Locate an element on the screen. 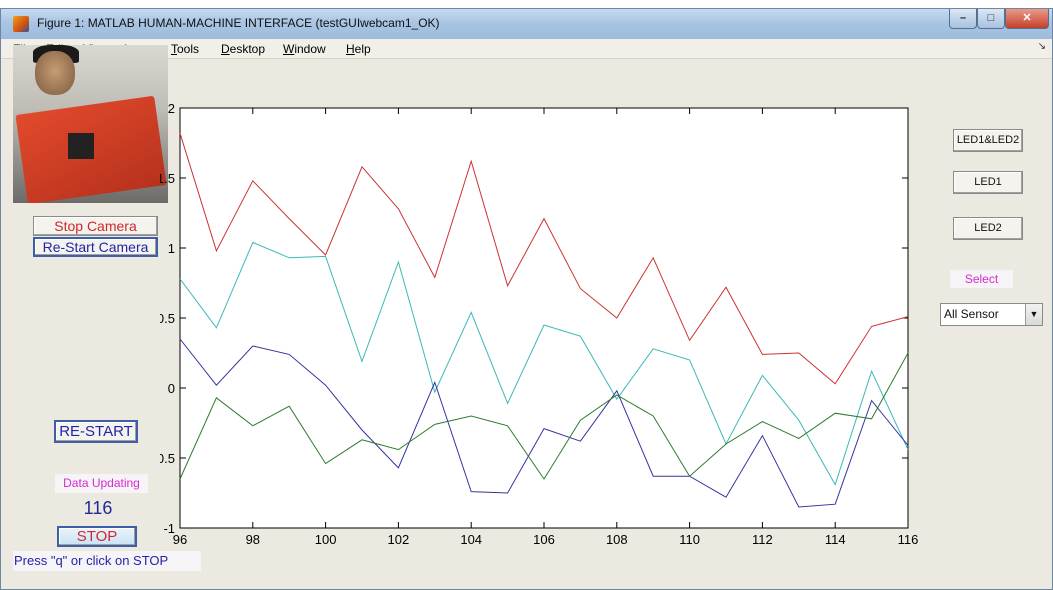 This screenshot has width=1053, height=590. camera-face-shape is located at coordinates (55, 73).